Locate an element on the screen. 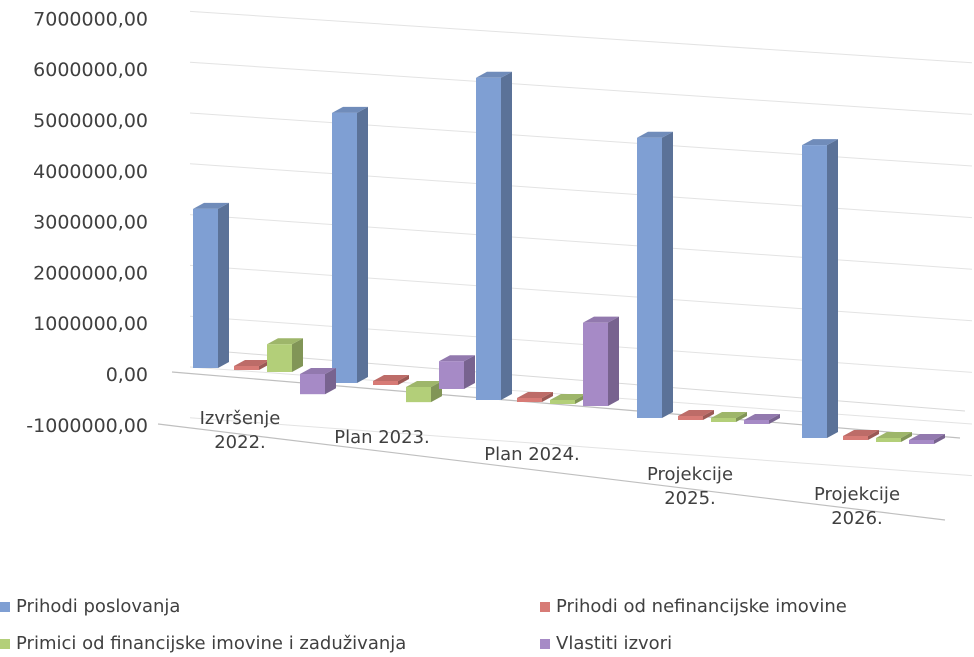 This screenshot has height=657, width=974. y-tick-label: 5000000,00 is located at coordinates (90, 121).